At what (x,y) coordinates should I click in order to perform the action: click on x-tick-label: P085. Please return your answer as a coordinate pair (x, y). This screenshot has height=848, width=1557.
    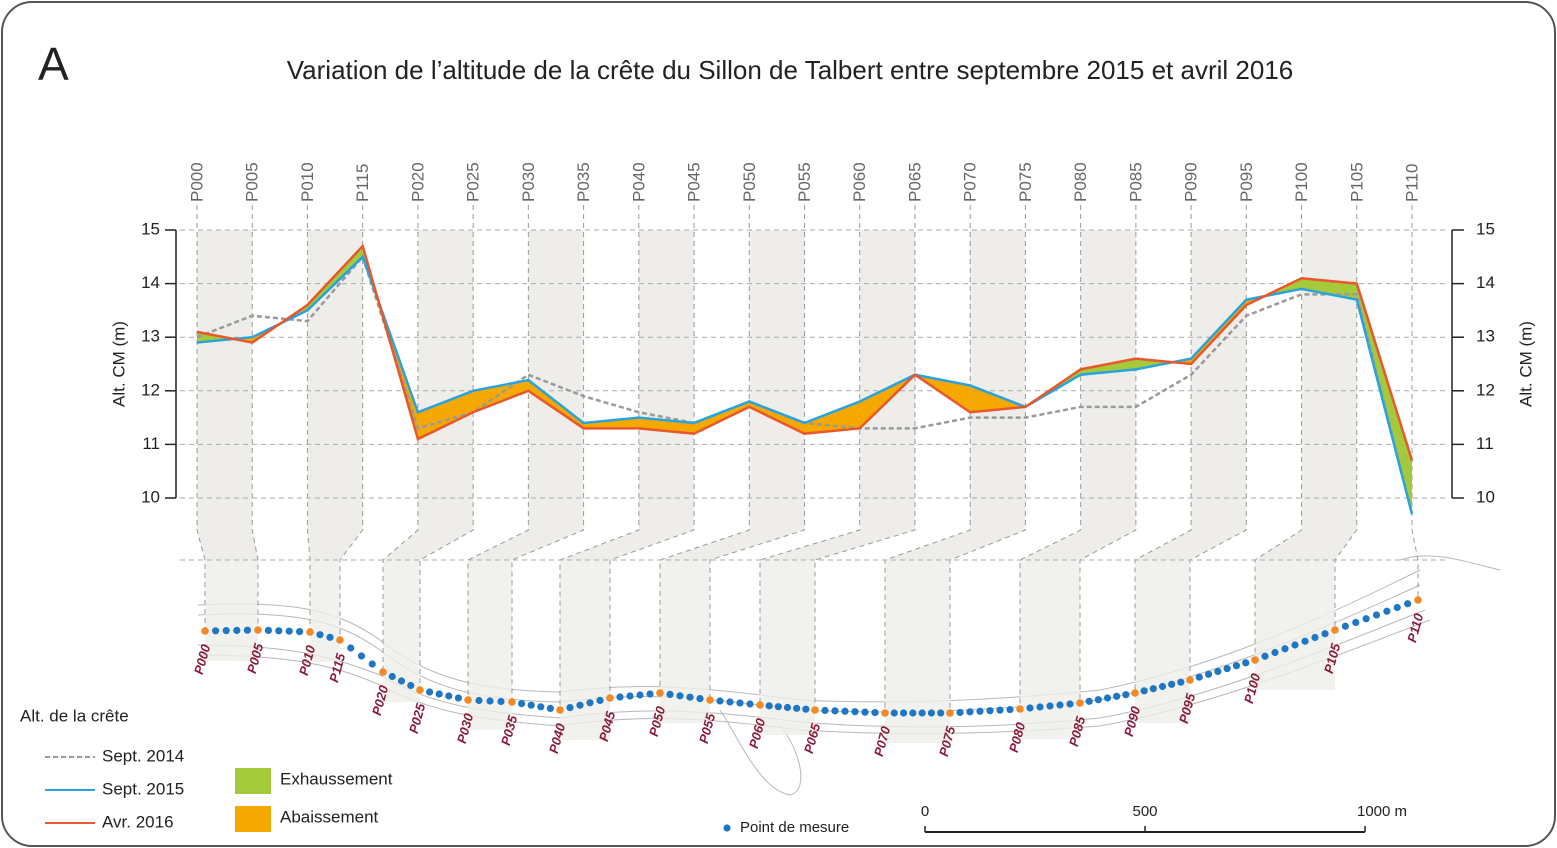
    Looking at the image, I should click on (1135, 182).